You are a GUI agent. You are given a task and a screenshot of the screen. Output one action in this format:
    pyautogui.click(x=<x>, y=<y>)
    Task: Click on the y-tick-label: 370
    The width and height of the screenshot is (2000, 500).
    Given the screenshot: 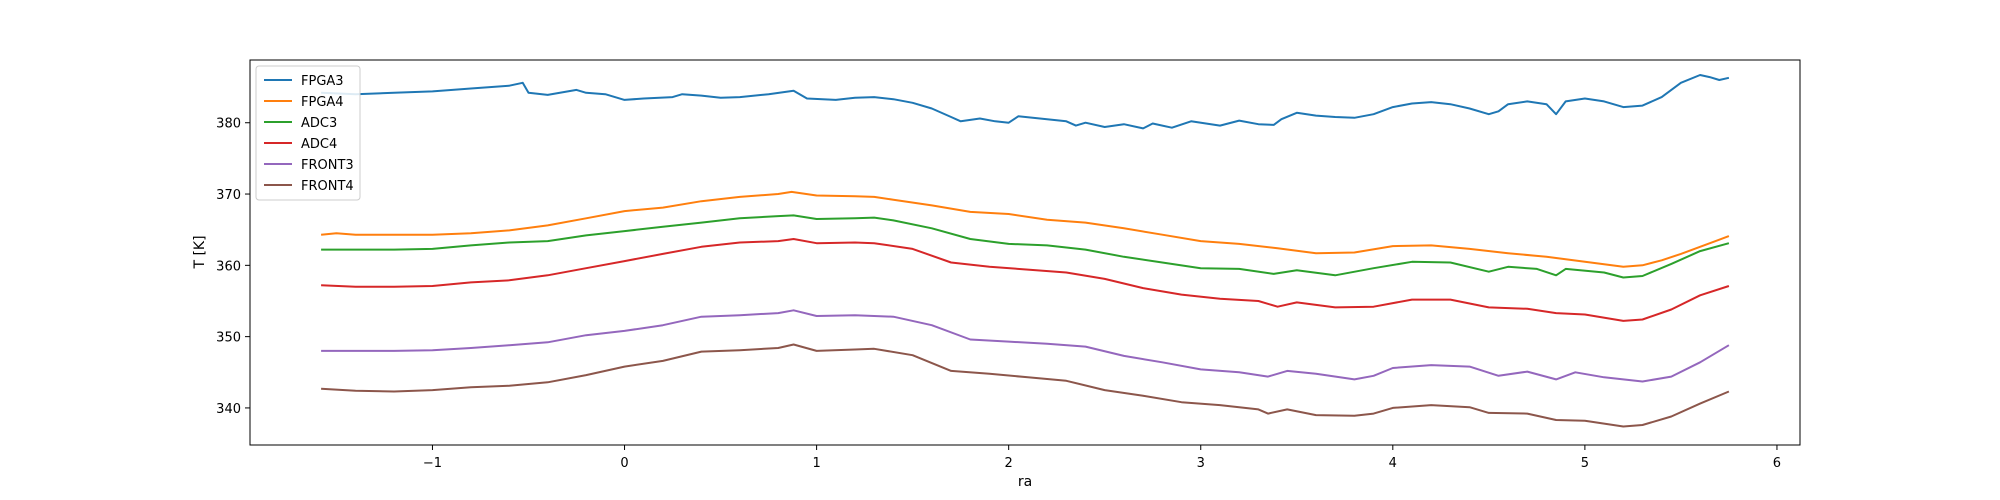 What is the action you would take?
    pyautogui.click(x=228, y=195)
    